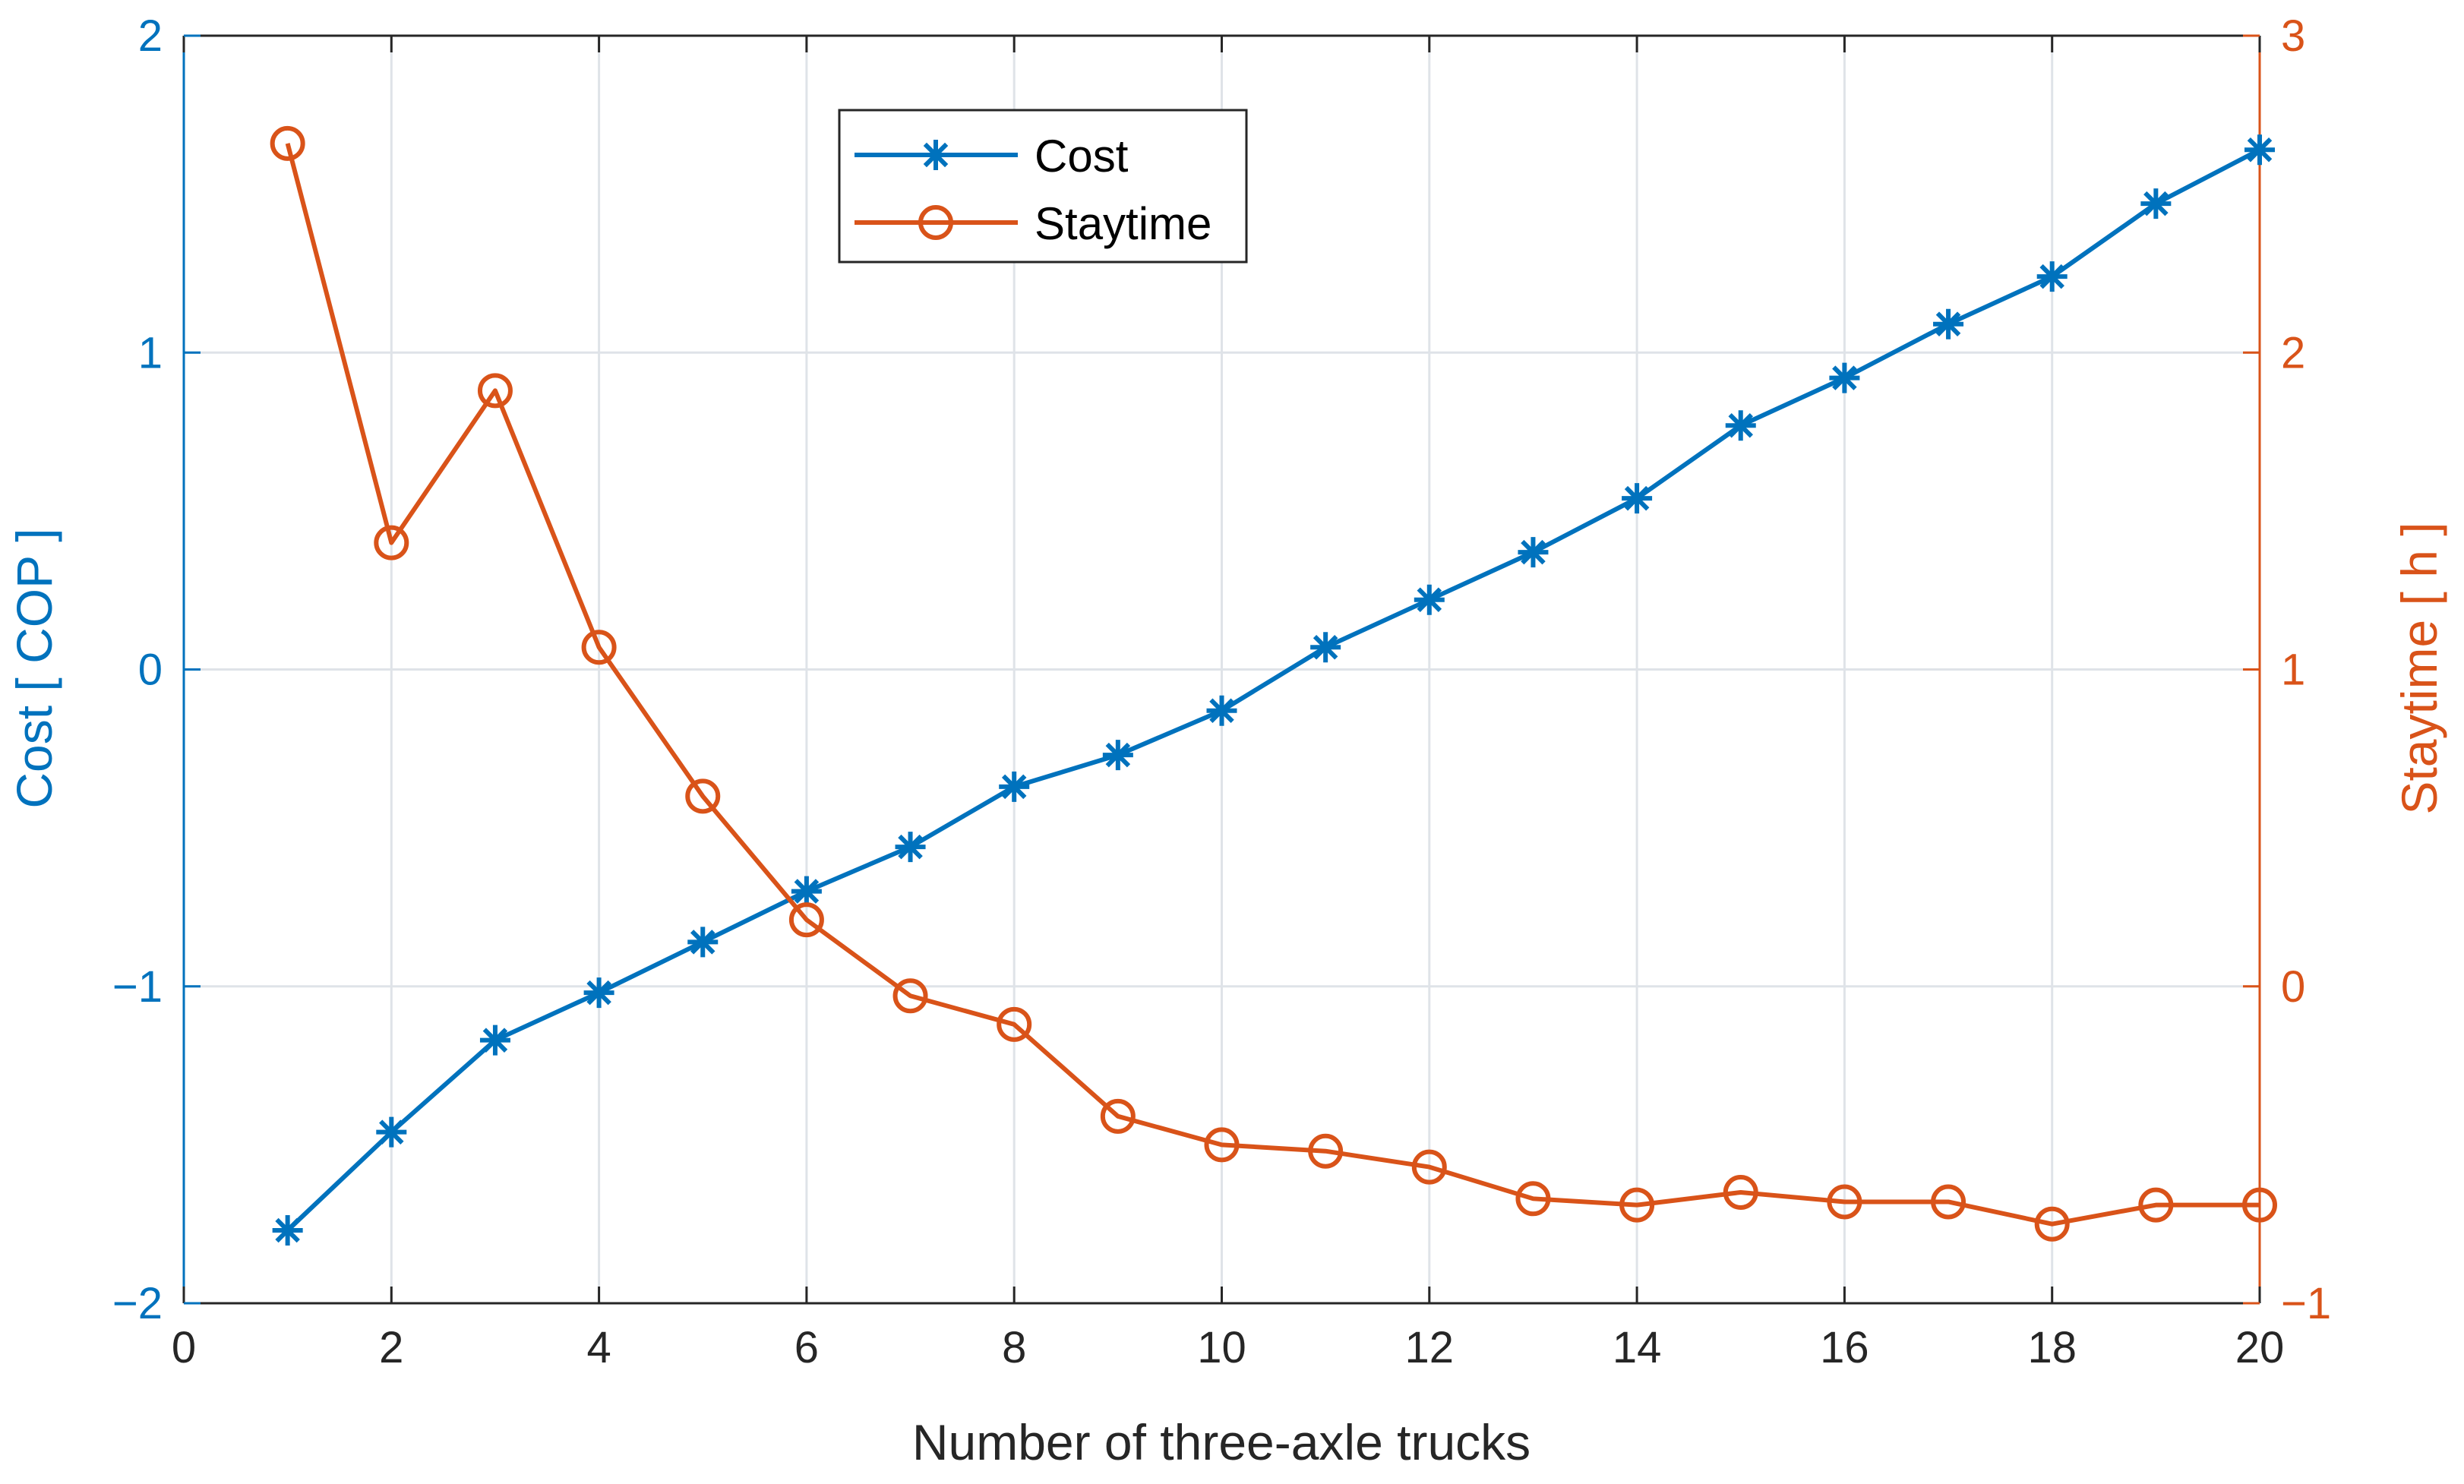 The width and height of the screenshot is (2464, 1484). I want to click on legend-asterisk, so click(936, 155).